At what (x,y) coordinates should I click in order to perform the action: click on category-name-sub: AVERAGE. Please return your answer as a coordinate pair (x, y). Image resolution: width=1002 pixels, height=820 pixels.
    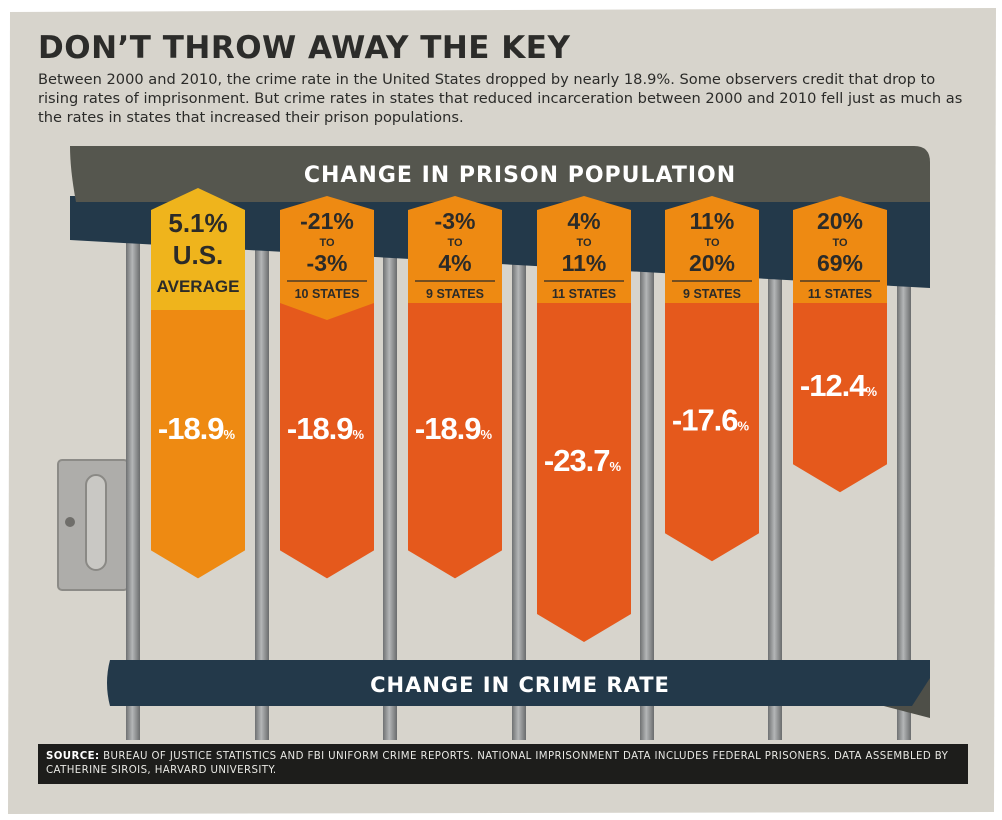
    Looking at the image, I should click on (198, 286).